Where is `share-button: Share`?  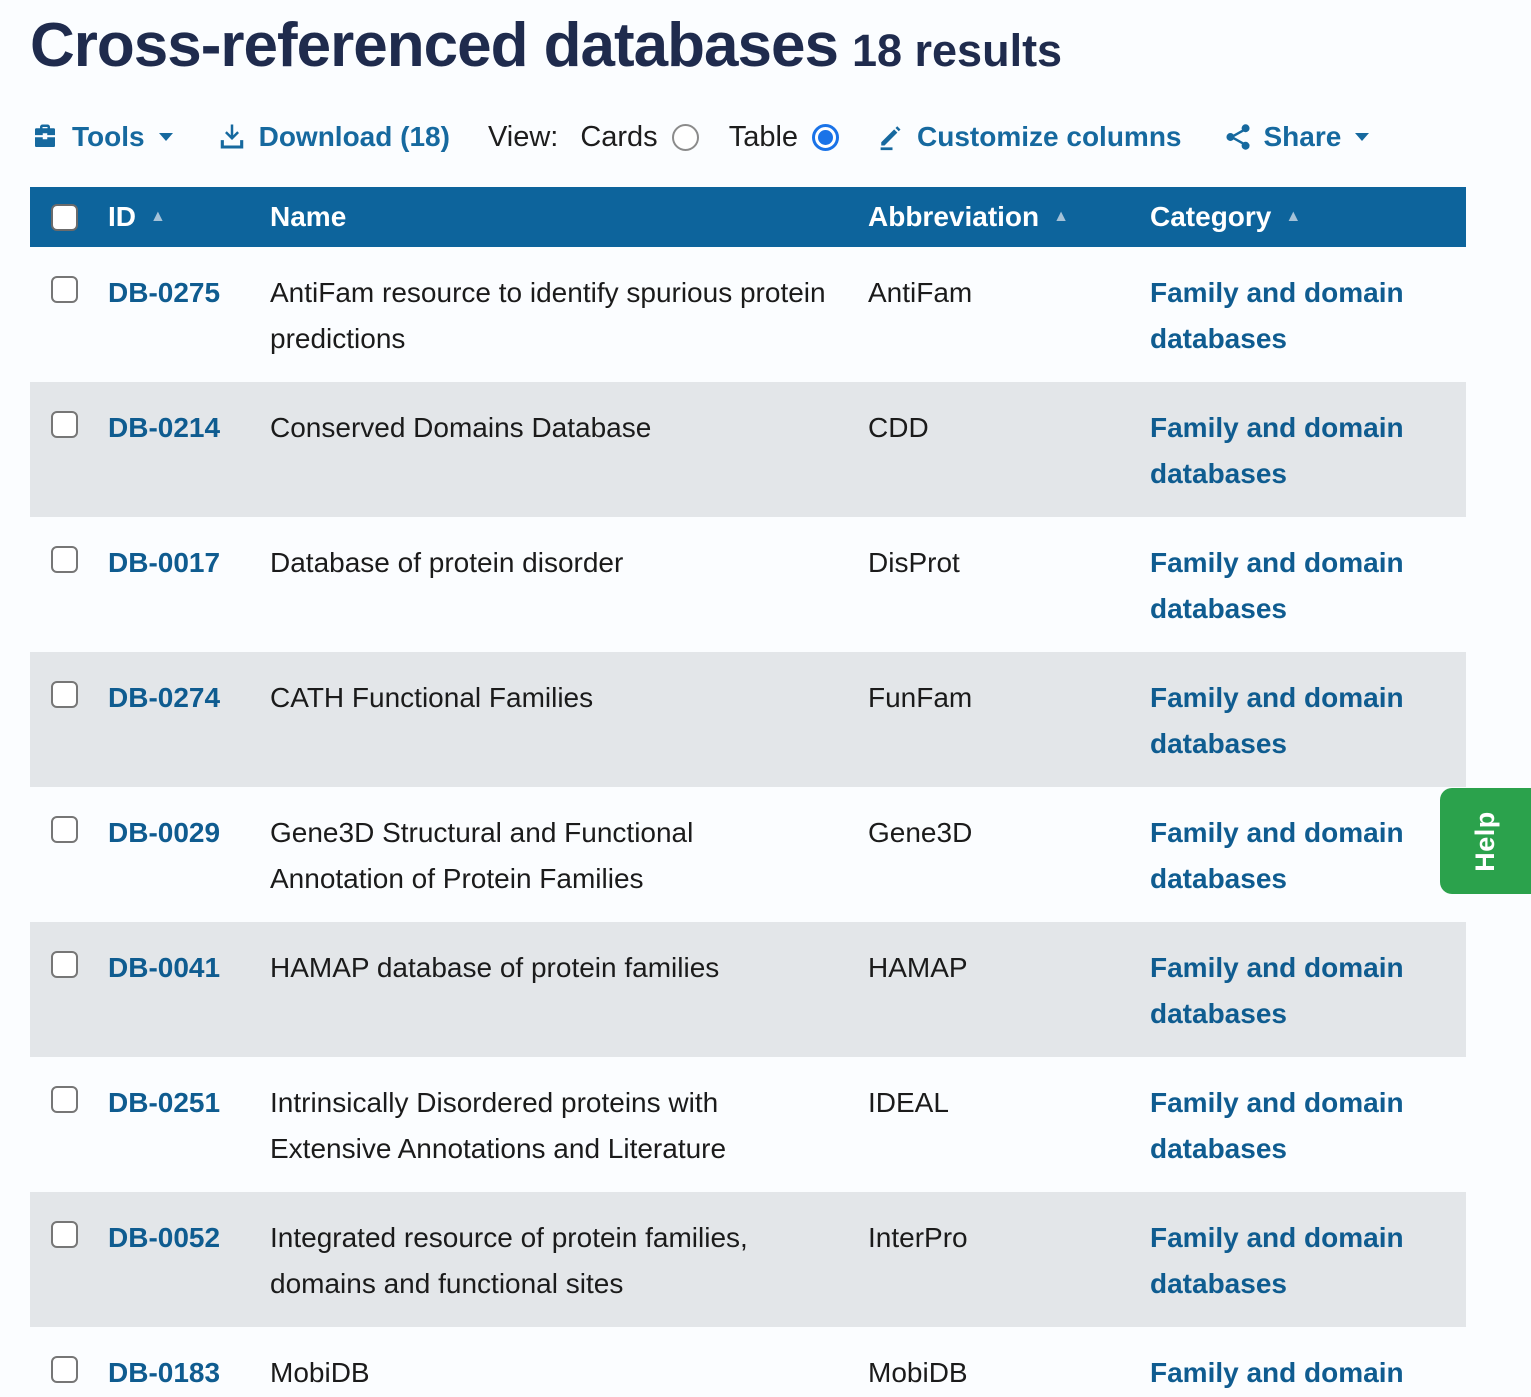
share-button: Share is located at coordinates (1297, 137).